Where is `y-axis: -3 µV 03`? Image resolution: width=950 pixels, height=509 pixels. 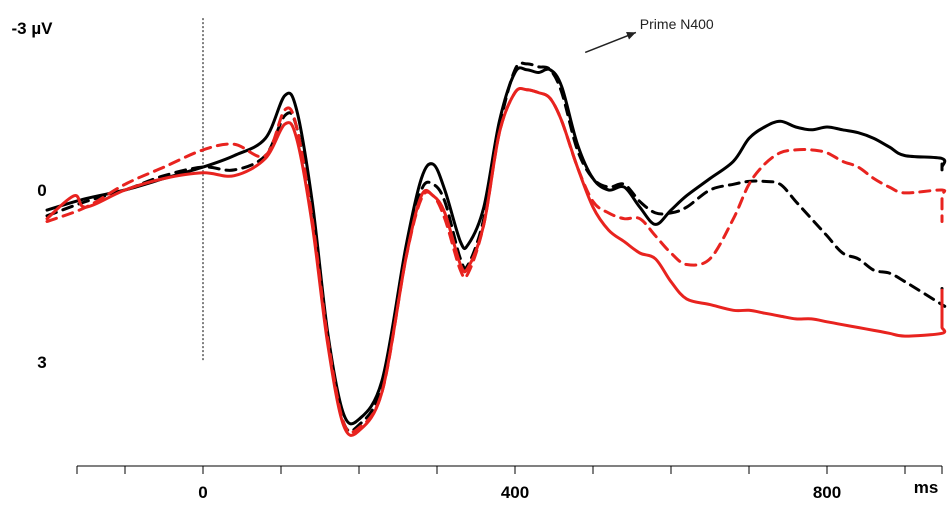 y-axis: -3 µV 03 is located at coordinates (33, 195).